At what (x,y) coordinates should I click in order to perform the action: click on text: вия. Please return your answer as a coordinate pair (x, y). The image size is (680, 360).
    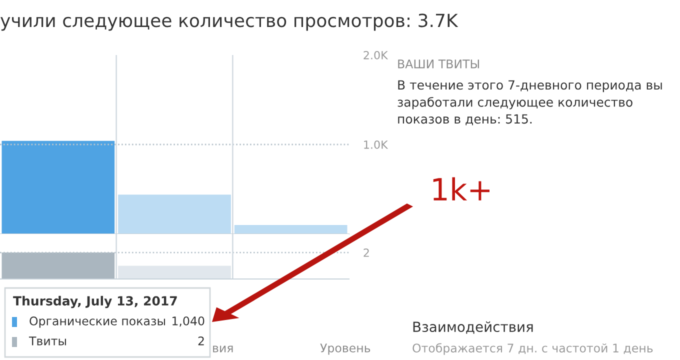
    Looking at the image, I should click on (223, 349).